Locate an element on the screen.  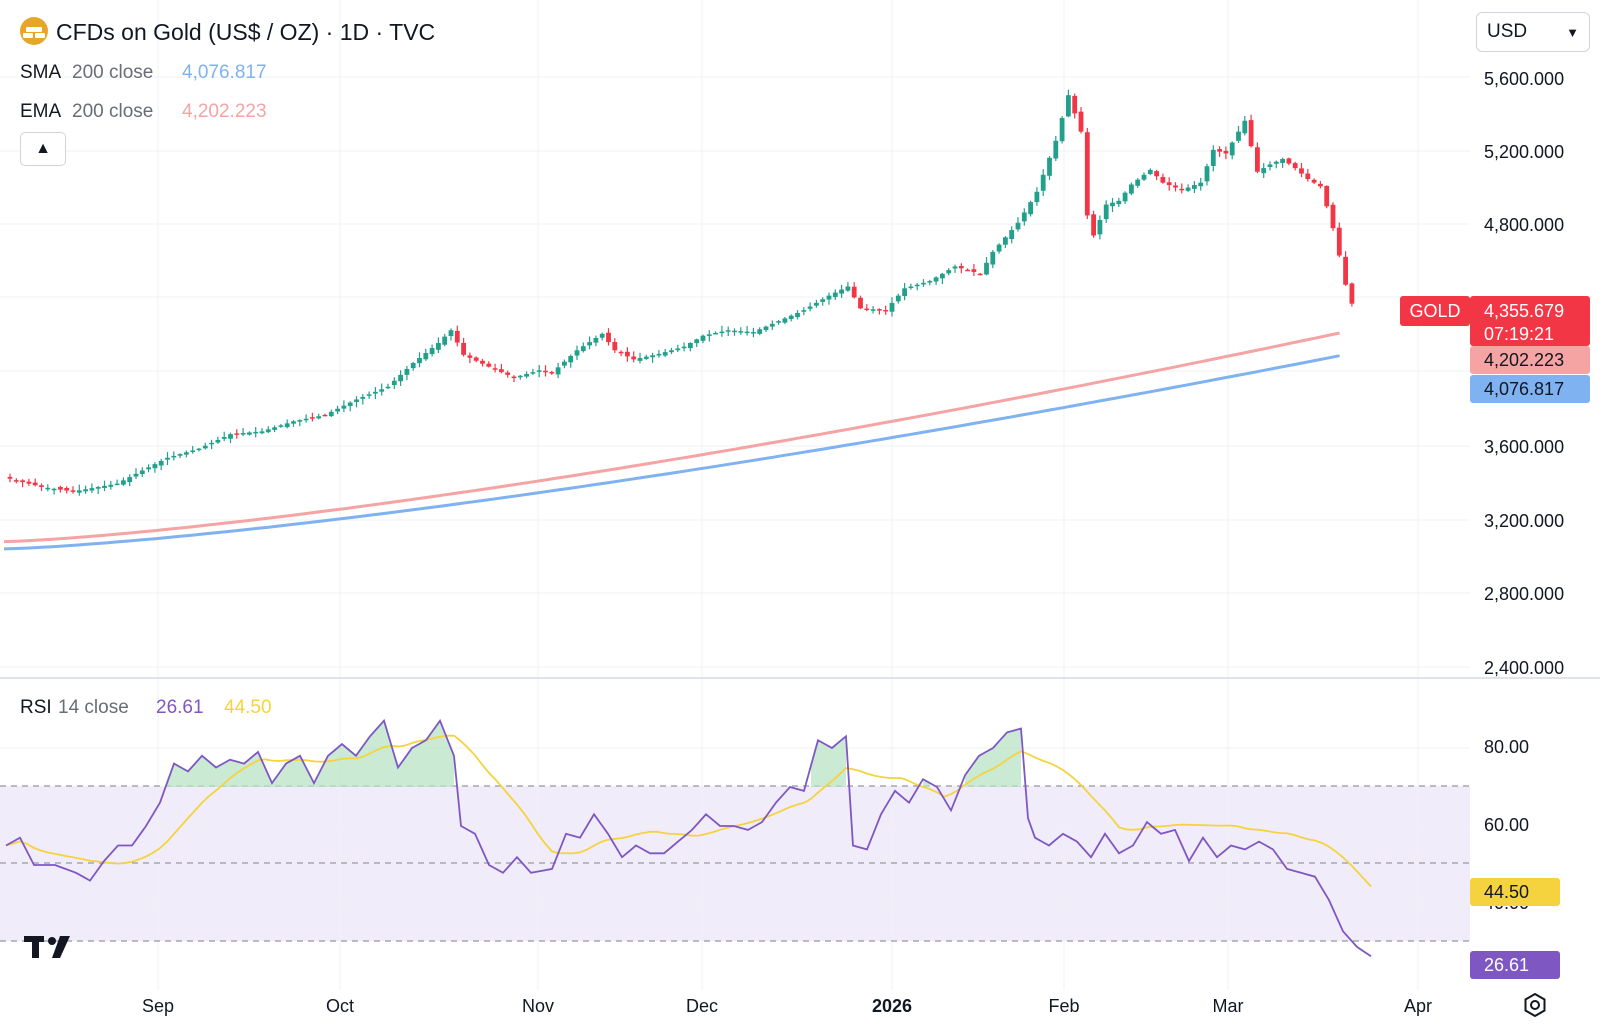
ema-legend-name: EMA is located at coordinates (41, 111).